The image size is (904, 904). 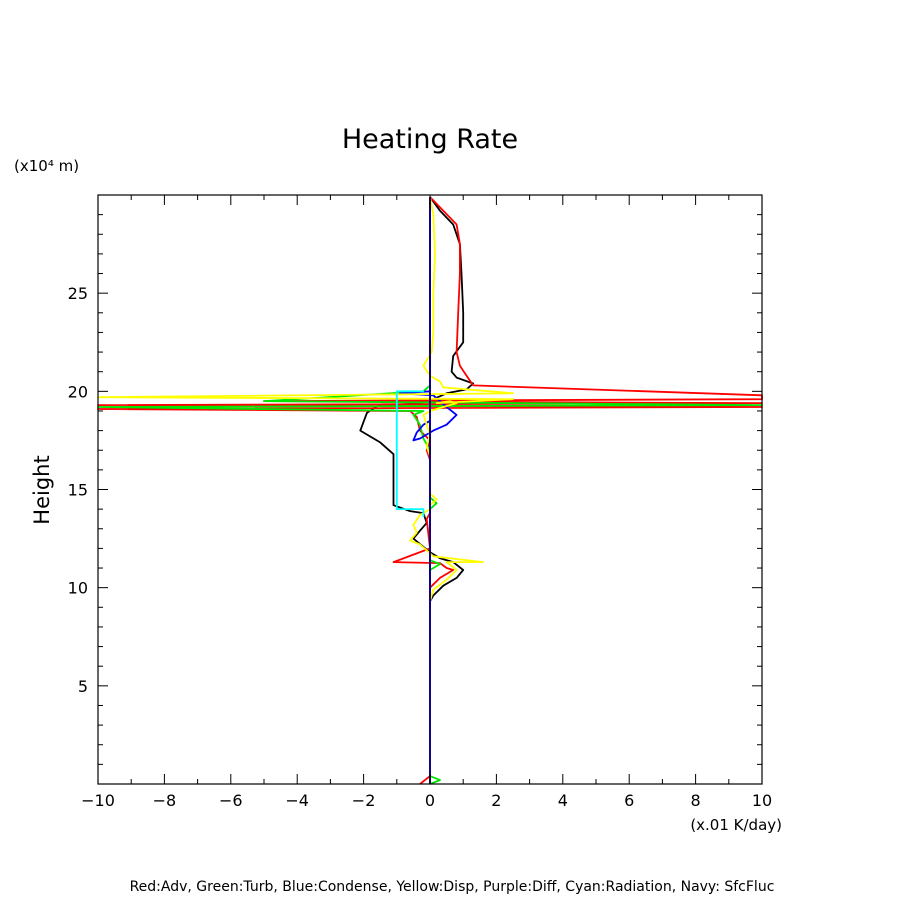 I want to click on y-axis-label: Height, so click(x=42, y=489).